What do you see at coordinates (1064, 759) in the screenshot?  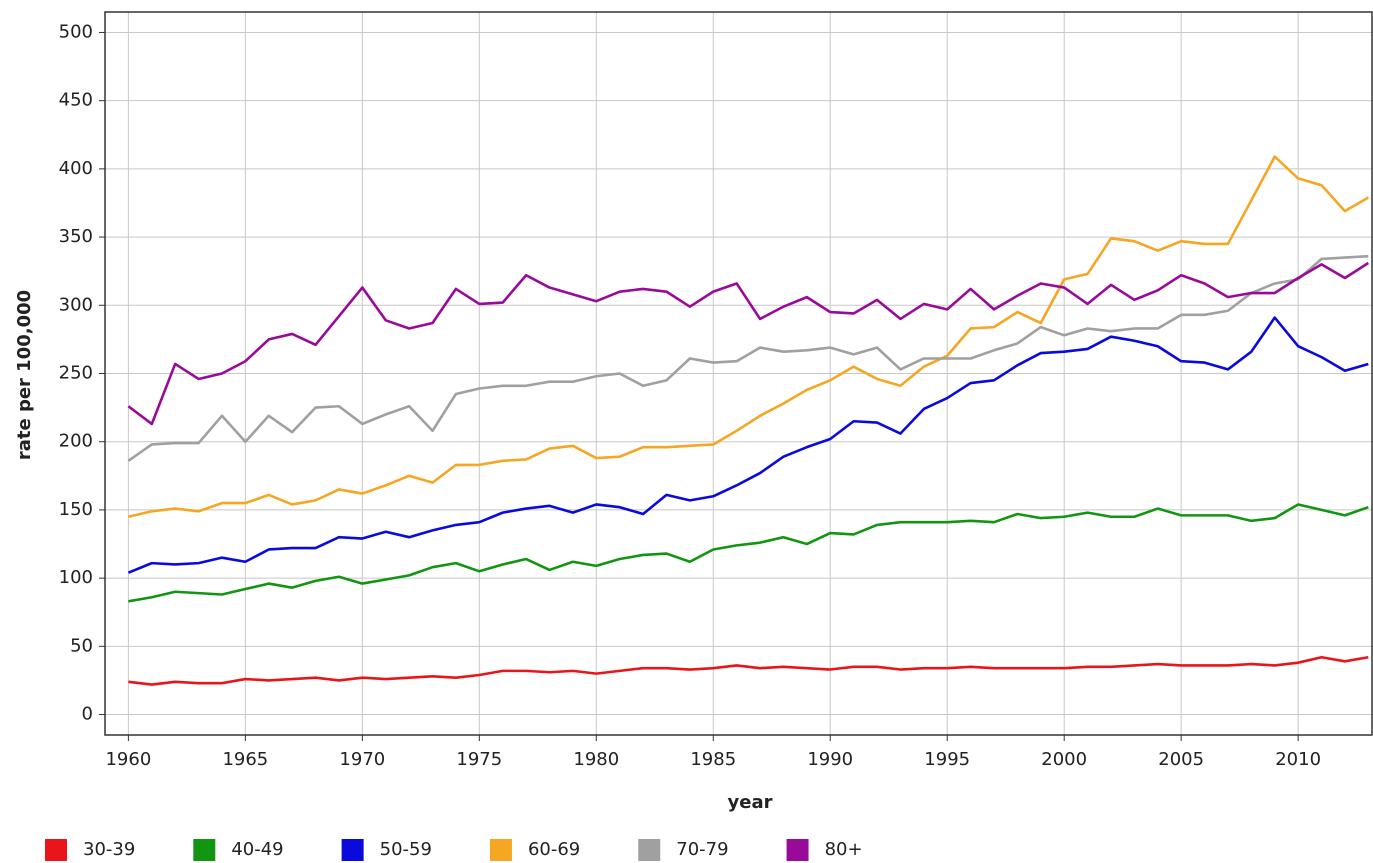 I see `x-tick-label: 2000` at bounding box center [1064, 759].